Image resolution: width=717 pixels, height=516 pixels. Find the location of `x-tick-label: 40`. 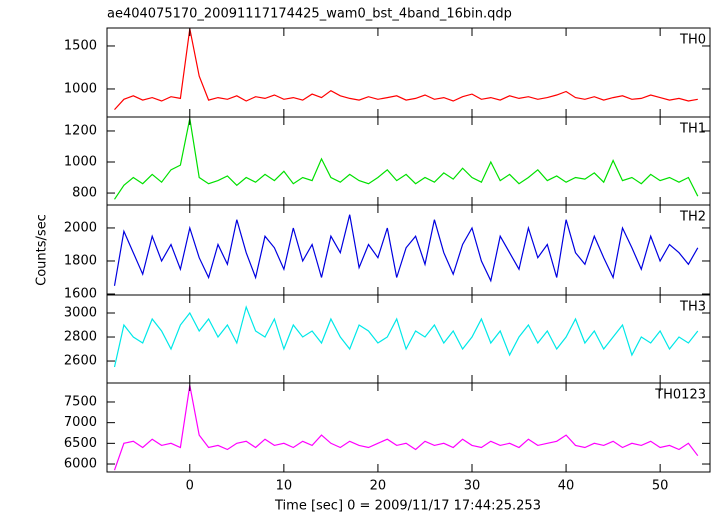

x-tick-label: 40 is located at coordinates (566, 486).